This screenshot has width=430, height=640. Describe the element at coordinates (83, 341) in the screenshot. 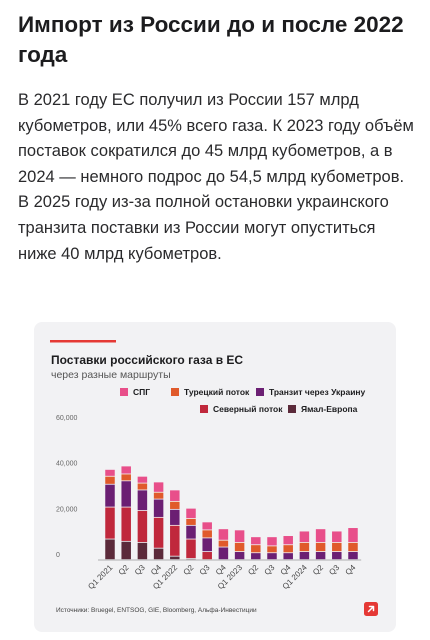

I see `accent-line` at that location.